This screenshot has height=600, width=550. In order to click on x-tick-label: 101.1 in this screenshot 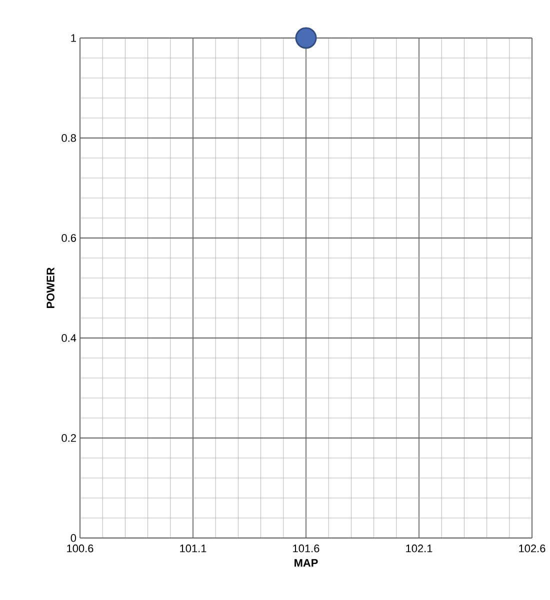, I will do `click(193, 548)`.